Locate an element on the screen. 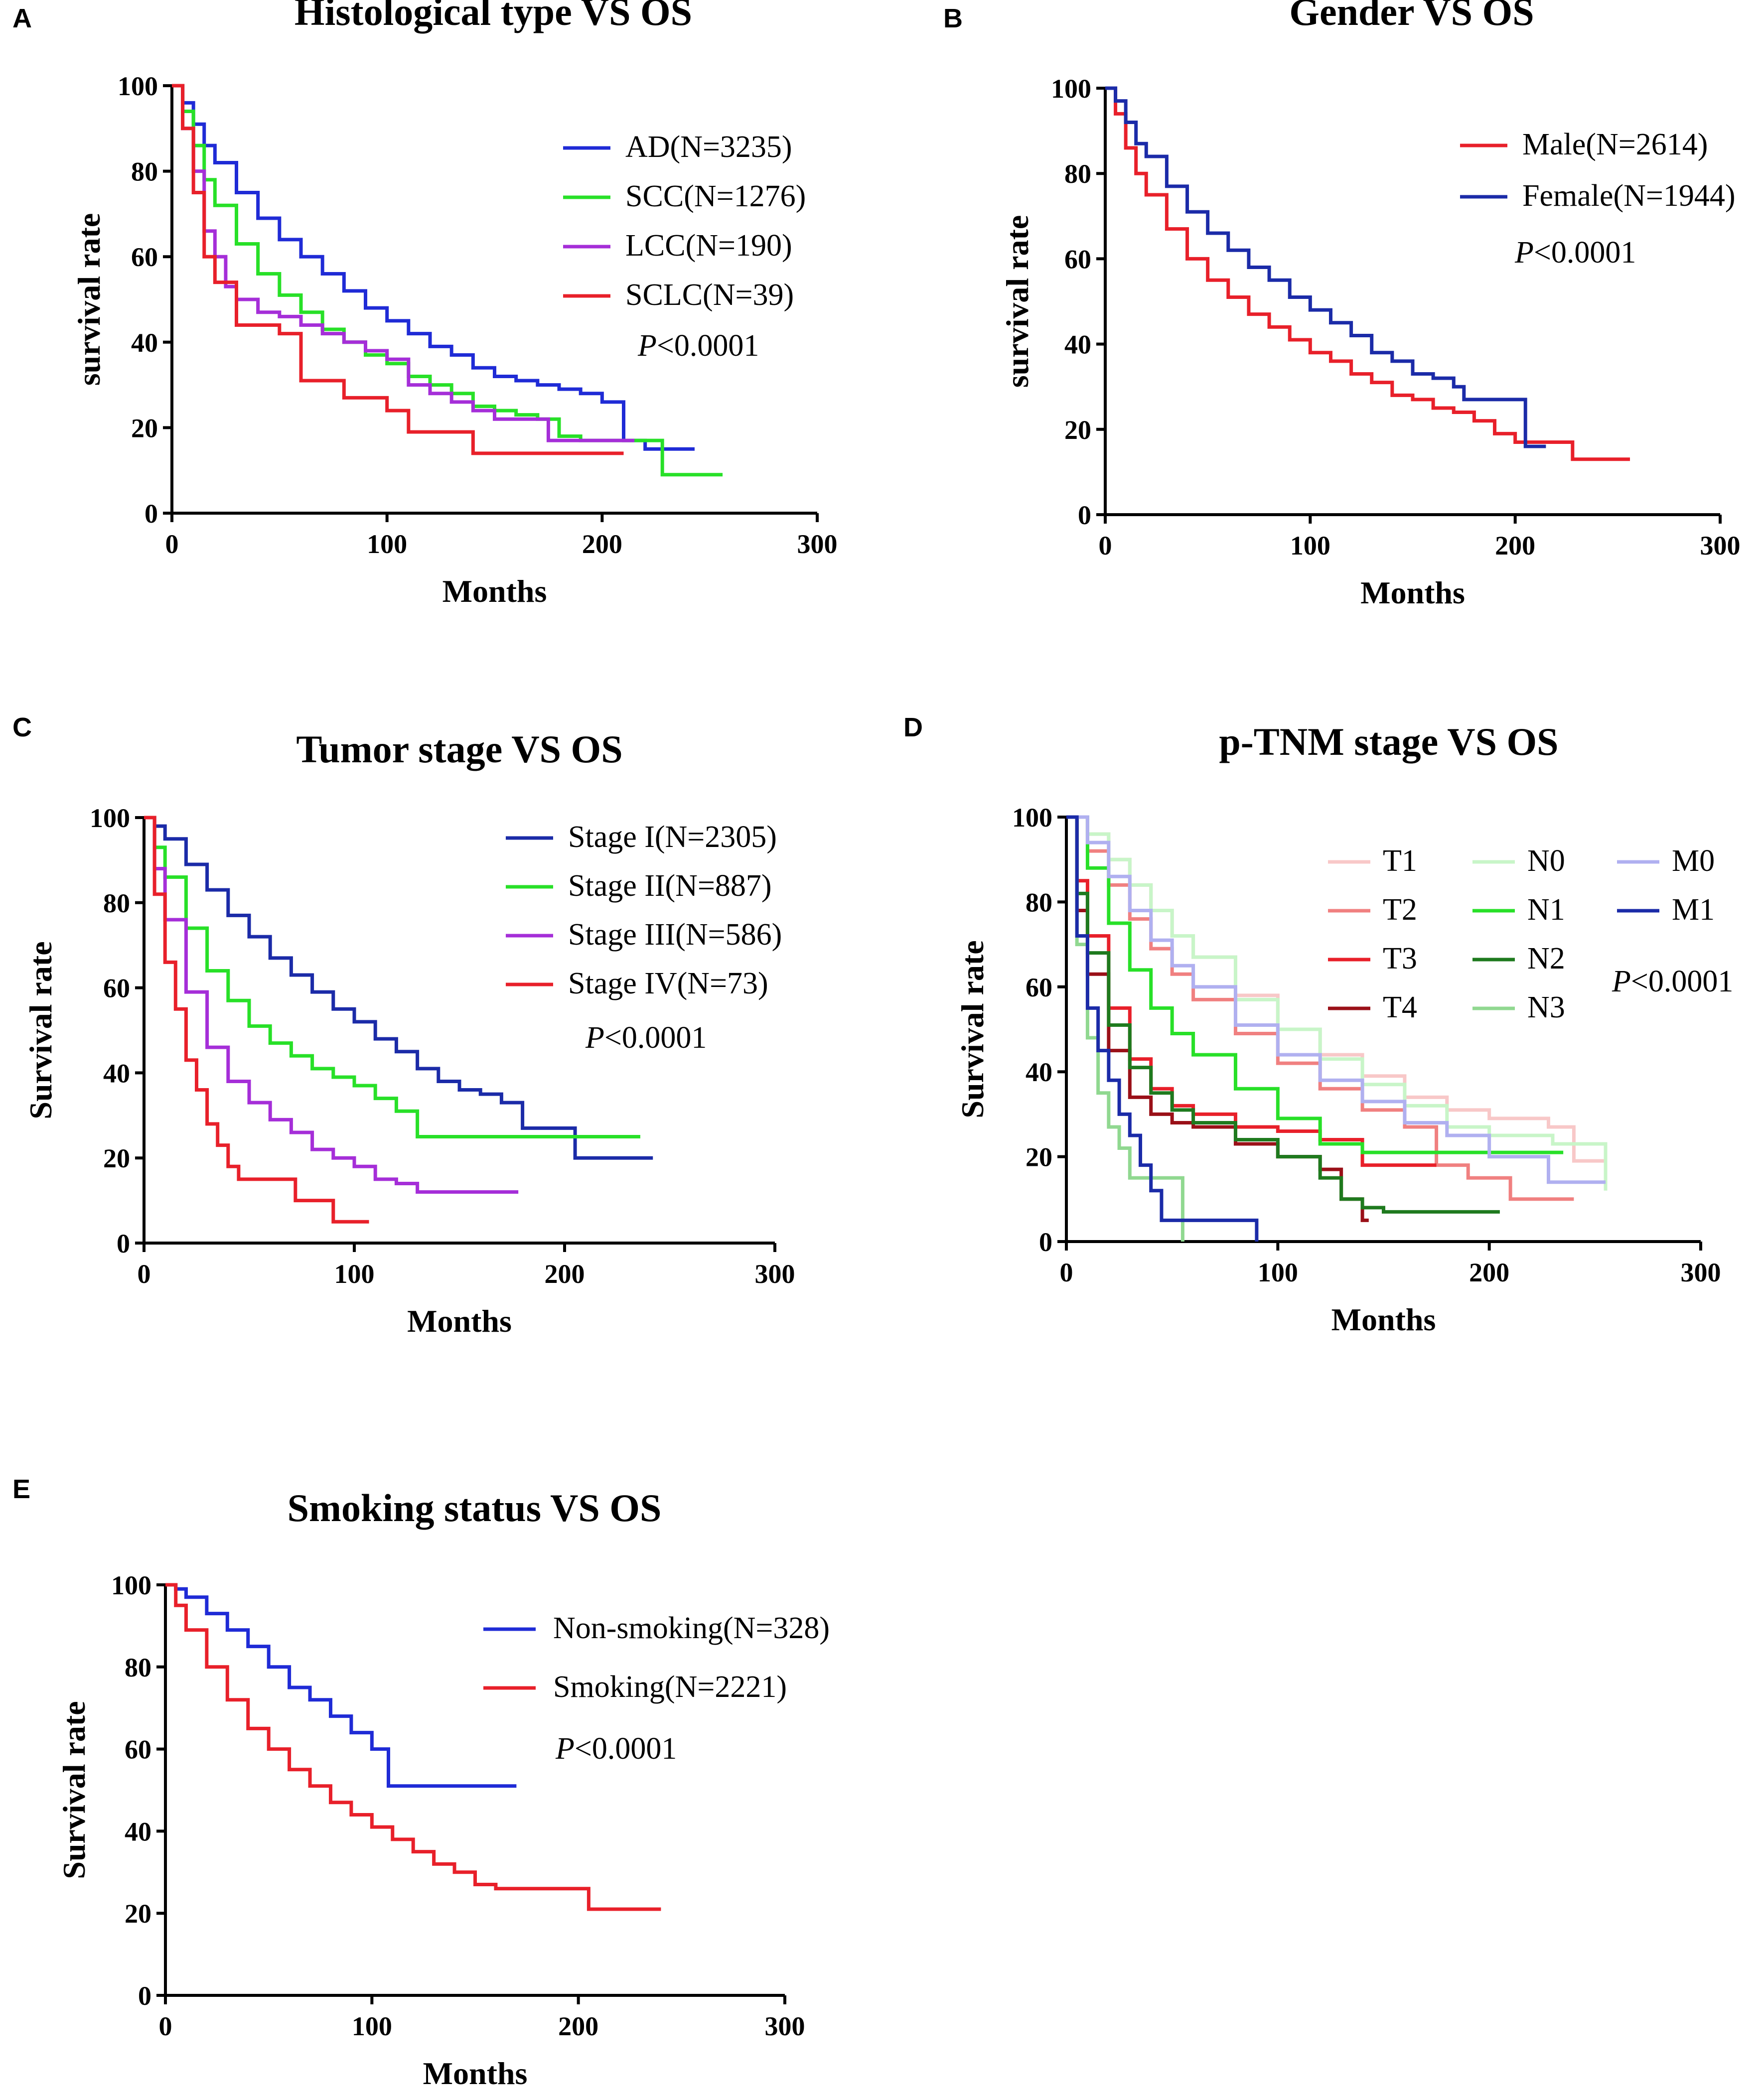 The image size is (1764, 2097). legend-label: Stage III(N=586) is located at coordinates (675, 935).